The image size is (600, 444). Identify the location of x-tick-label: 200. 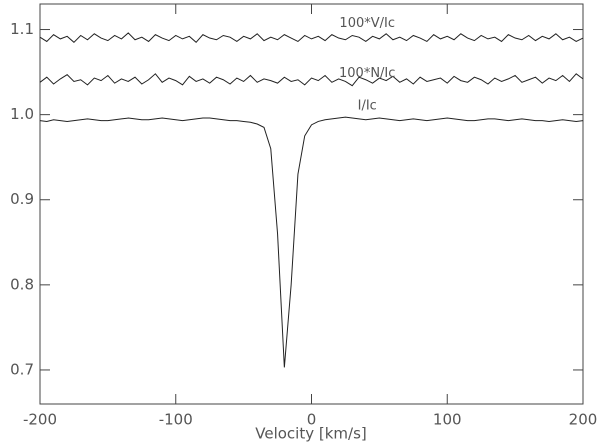
(583, 420).